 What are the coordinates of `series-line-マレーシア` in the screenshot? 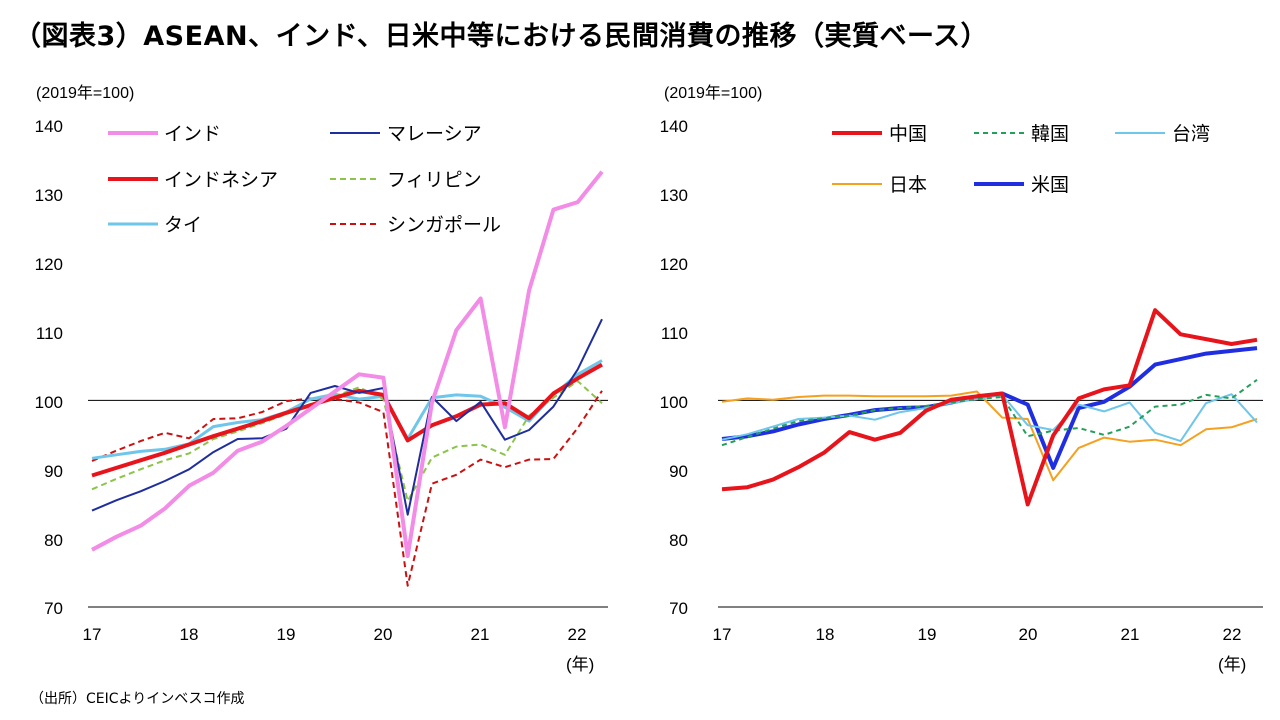 It's located at (347, 417).